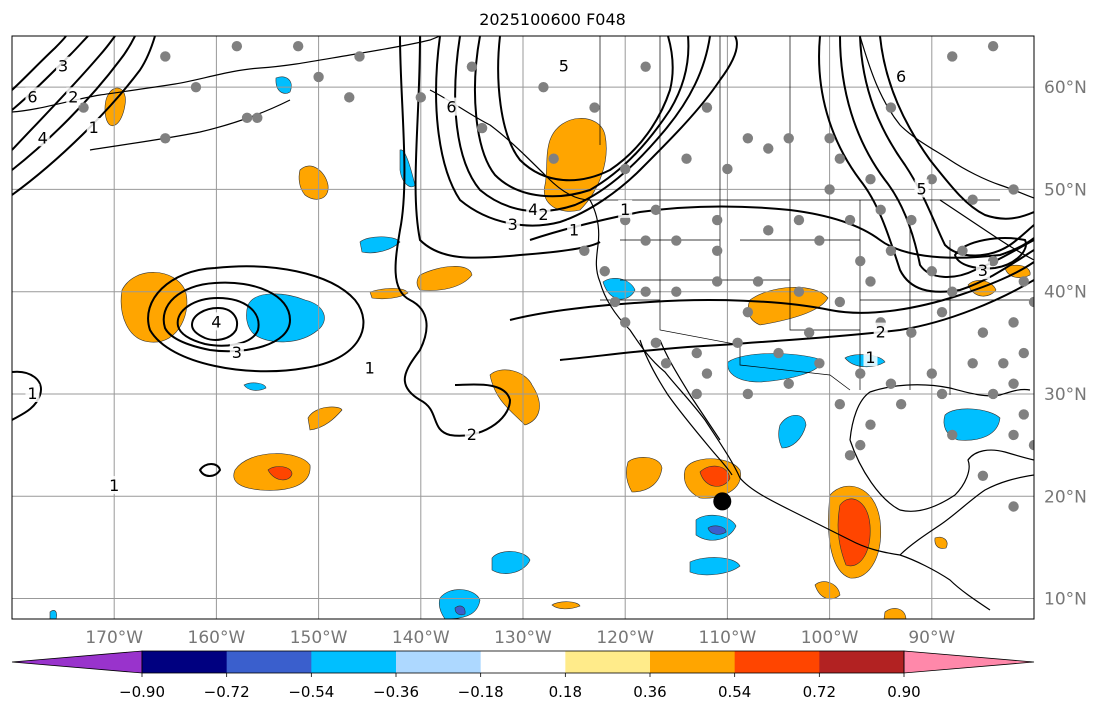  I want to click on colorbar-tick-label: −0.90, so click(142, 692).